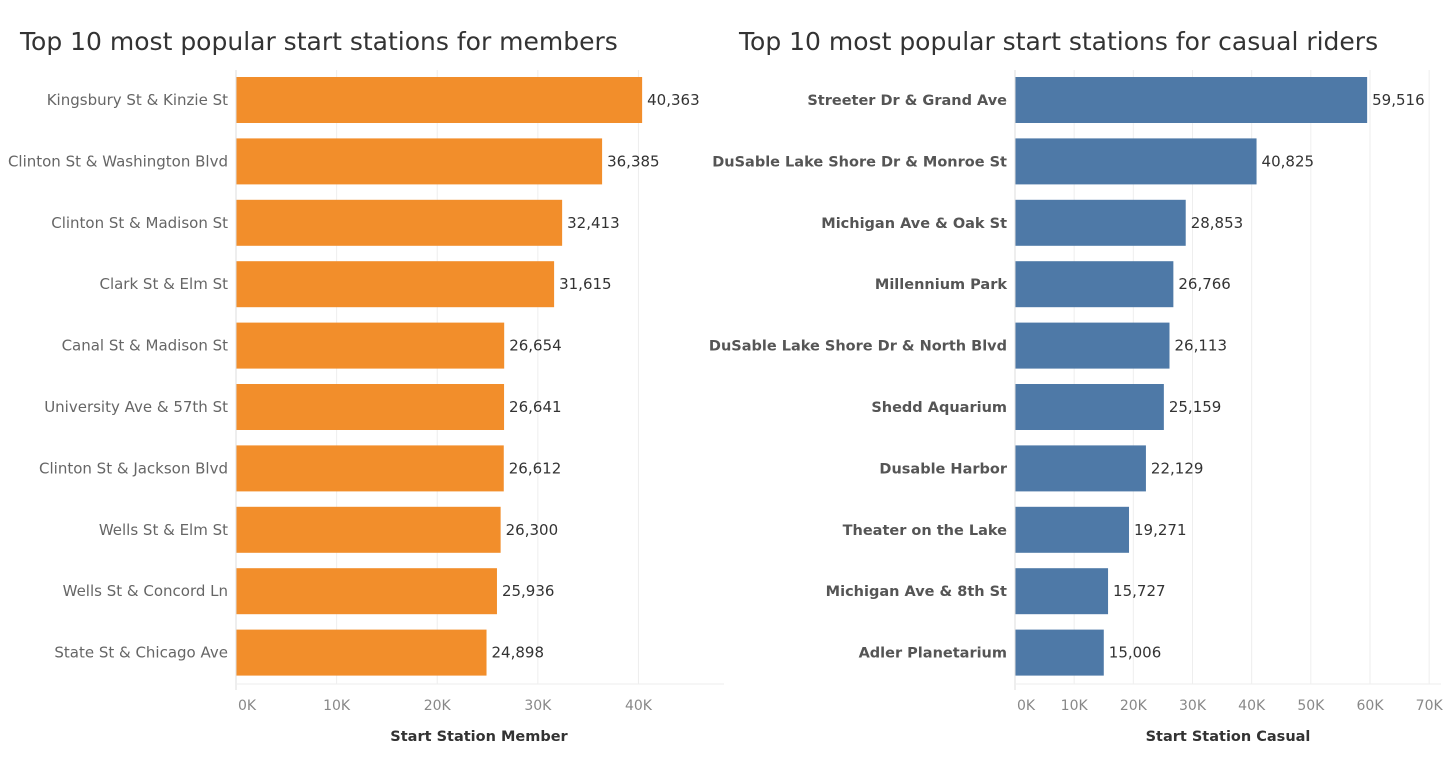  What do you see at coordinates (479, 737) in the screenshot?
I see `x-axis-title: Start Station Member` at bounding box center [479, 737].